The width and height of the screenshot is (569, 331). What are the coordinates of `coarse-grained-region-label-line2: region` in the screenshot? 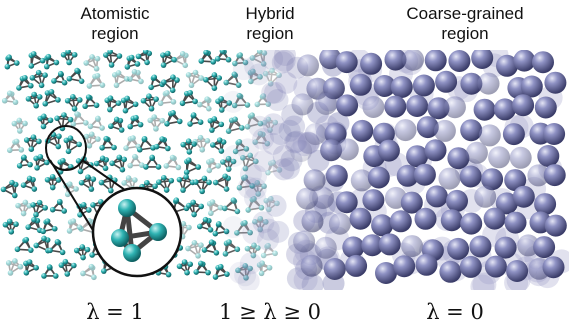 It's located at (465, 33).